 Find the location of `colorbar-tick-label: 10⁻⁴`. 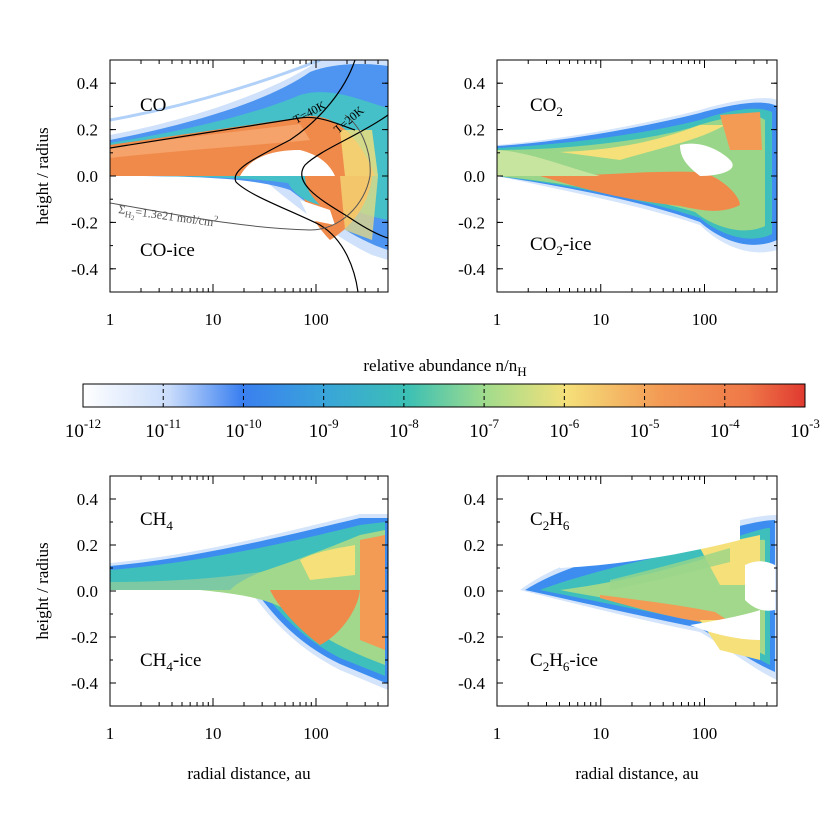

colorbar-tick-label: 10⁻⁴ is located at coordinates (725, 429).